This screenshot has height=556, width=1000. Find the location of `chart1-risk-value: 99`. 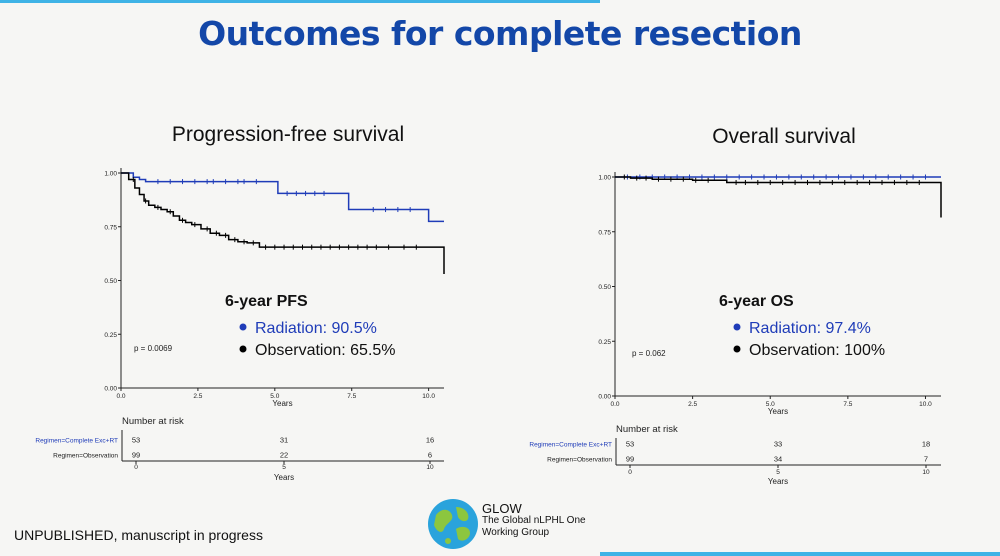

chart1-risk-value: 99 is located at coordinates (136, 455).